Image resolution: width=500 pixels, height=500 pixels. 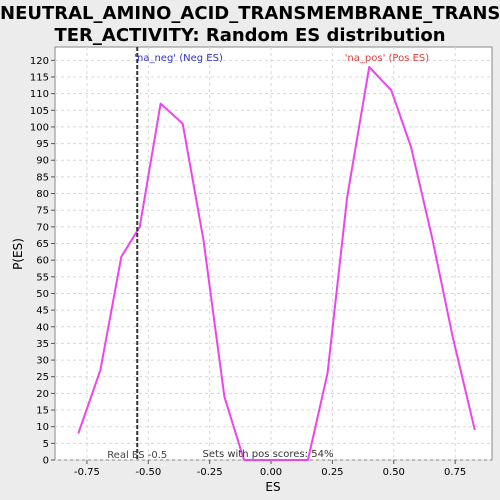 I want to click on x-tick-label: 0.25, so click(x=332, y=472).